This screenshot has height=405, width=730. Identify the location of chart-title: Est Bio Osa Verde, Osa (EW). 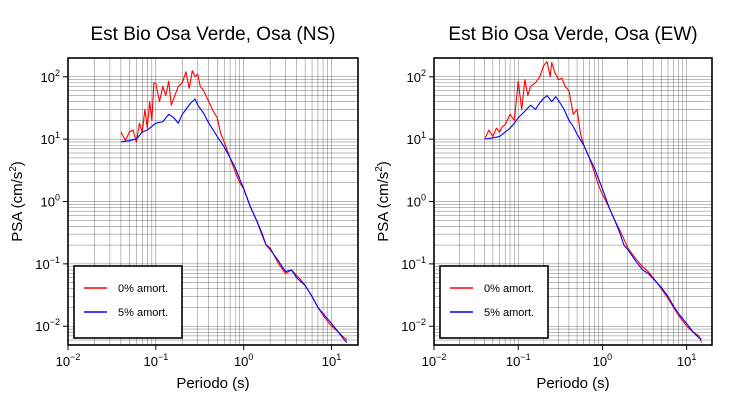
(572, 34).